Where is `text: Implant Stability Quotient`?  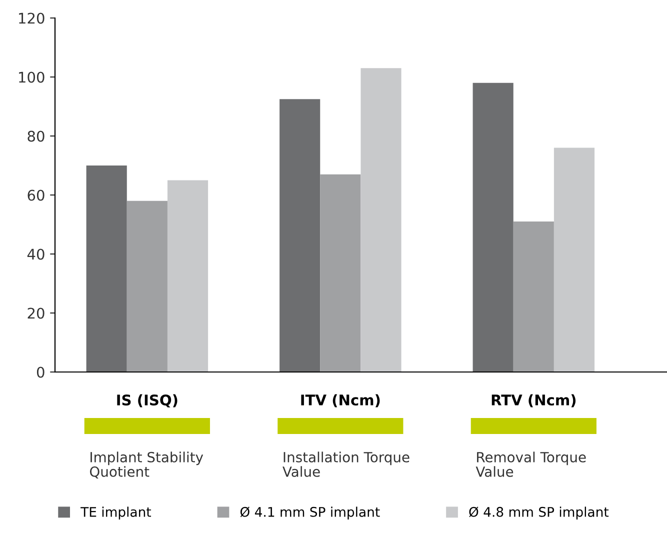
text: Implant Stability Quotient is located at coordinates (147, 465).